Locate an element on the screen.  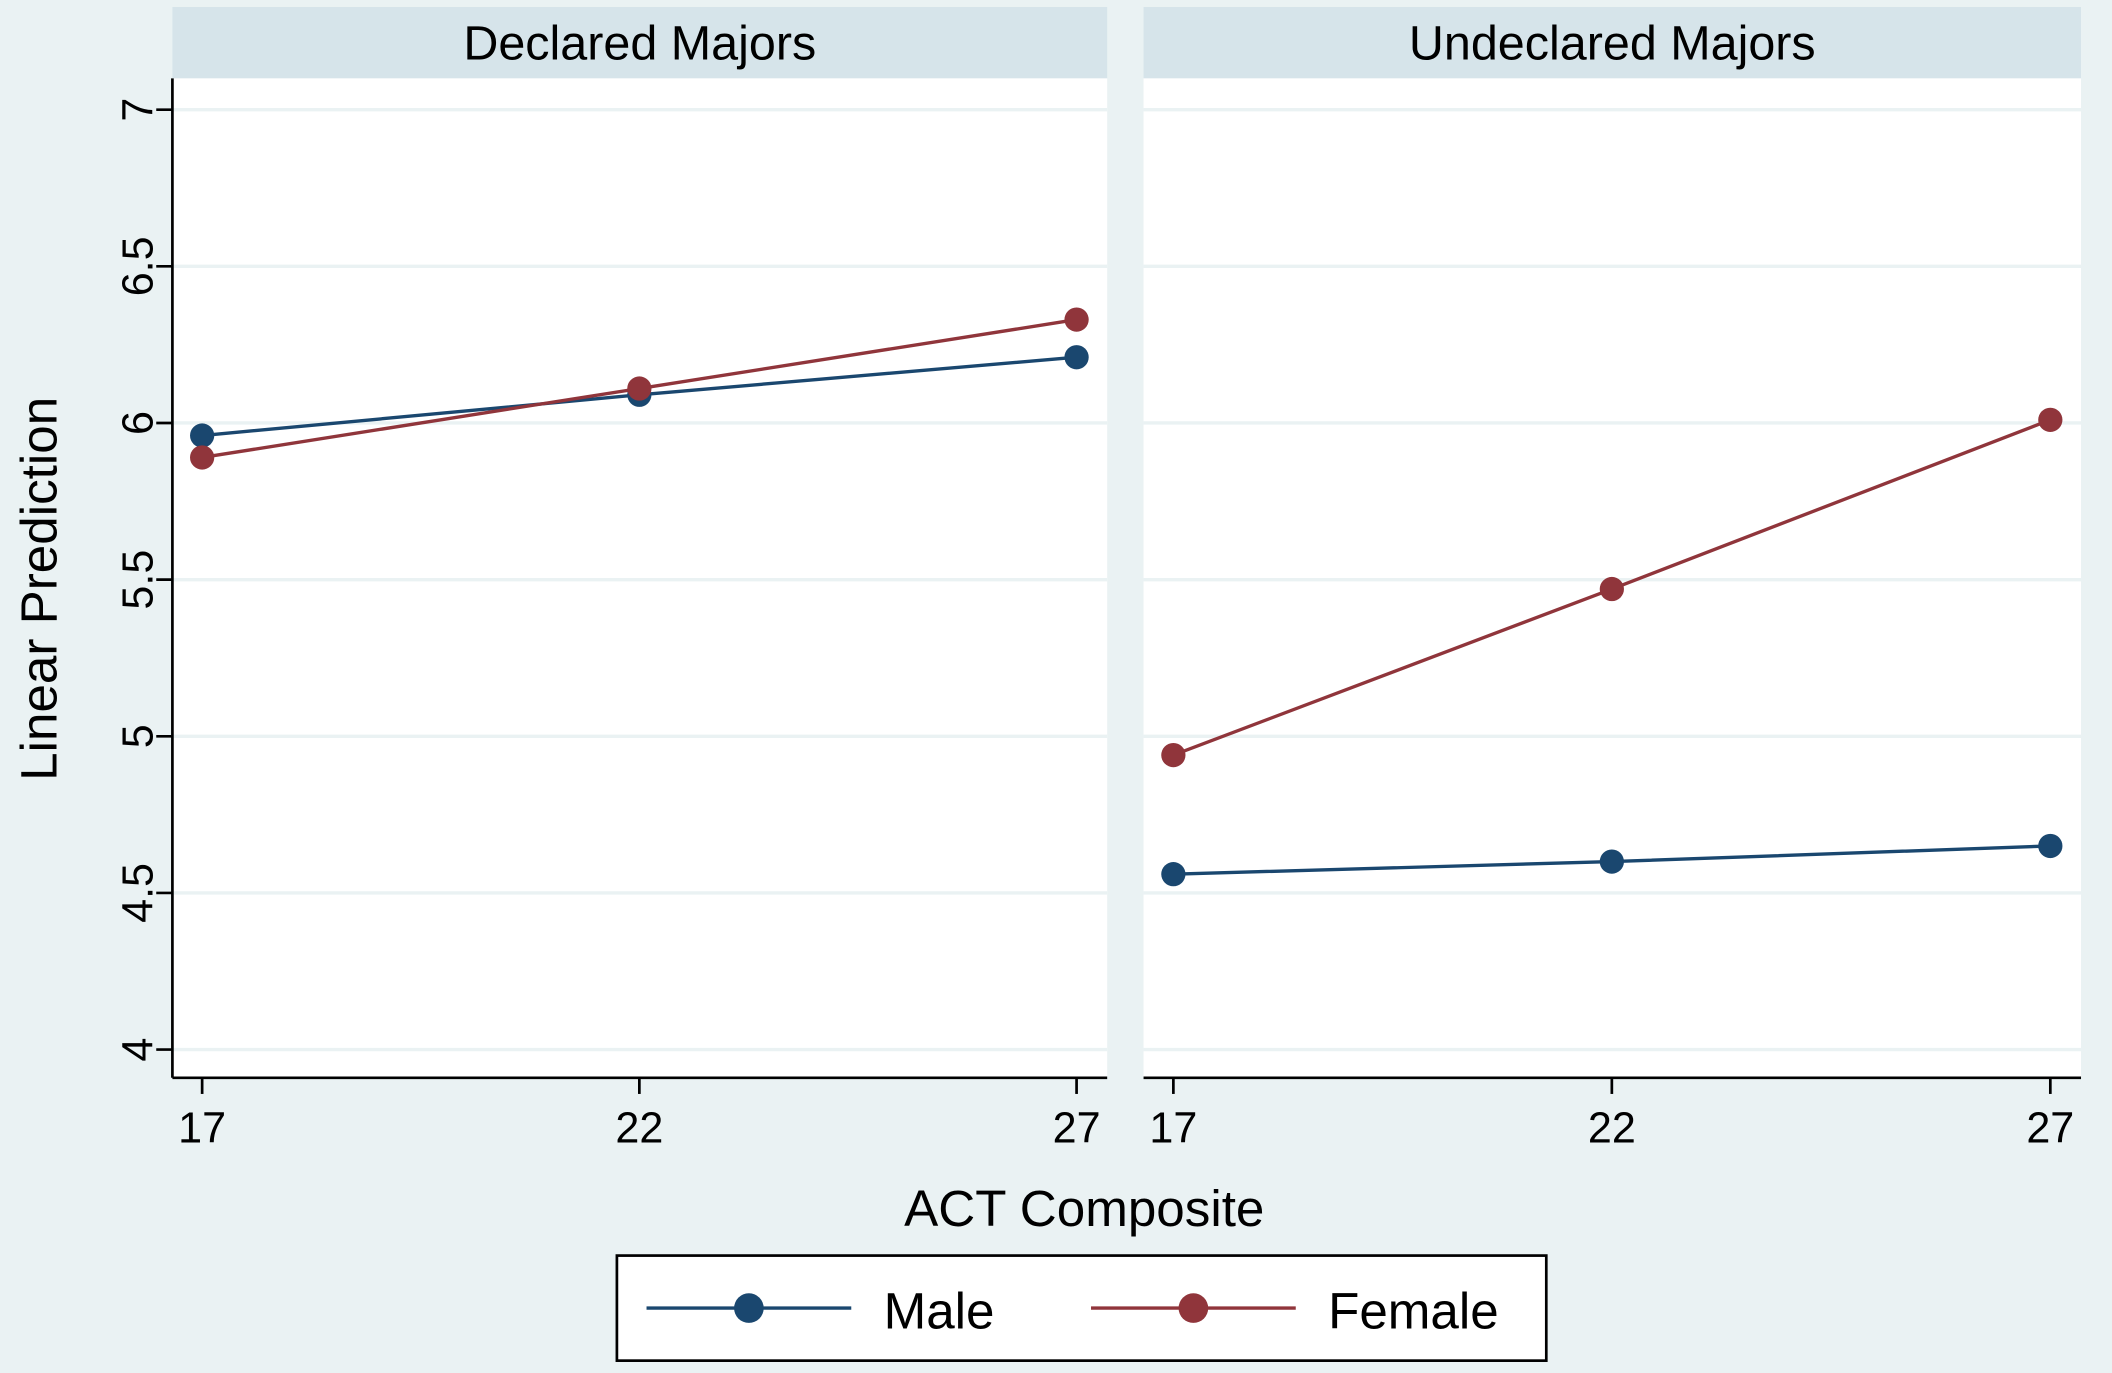
panel-title: Declared Majors is located at coordinates (639, 43).